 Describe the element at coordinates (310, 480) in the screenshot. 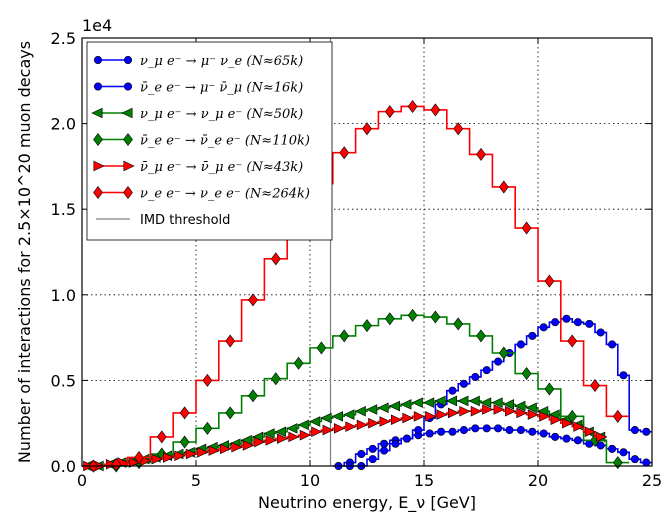

I see `x-tick-label: 10` at that location.